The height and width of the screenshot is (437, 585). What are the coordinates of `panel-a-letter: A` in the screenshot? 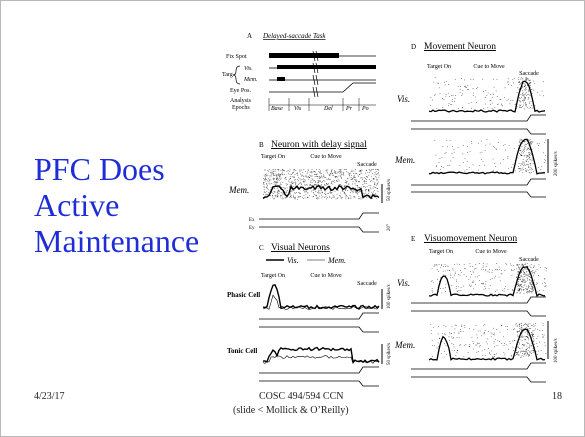 It's located at (249, 36).